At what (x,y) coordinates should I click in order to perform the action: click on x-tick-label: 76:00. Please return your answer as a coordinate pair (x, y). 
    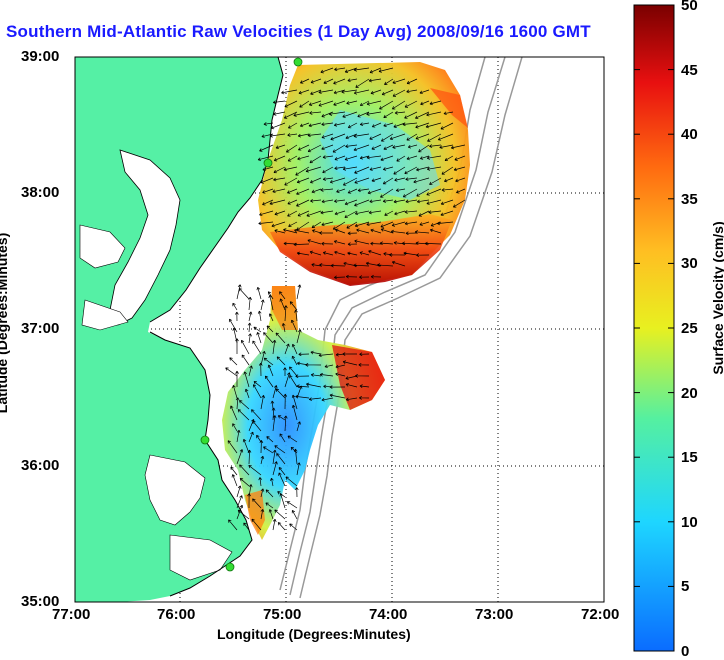
    Looking at the image, I should click on (176, 614).